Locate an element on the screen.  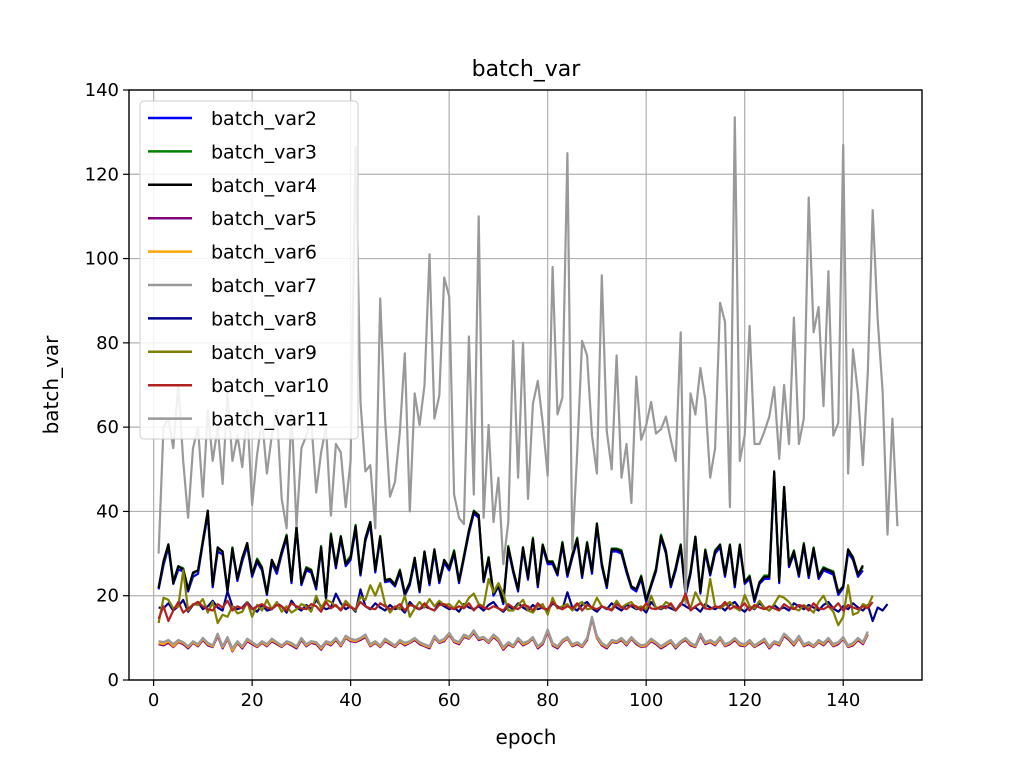
y-tick-label: 80 is located at coordinates (107, 343).